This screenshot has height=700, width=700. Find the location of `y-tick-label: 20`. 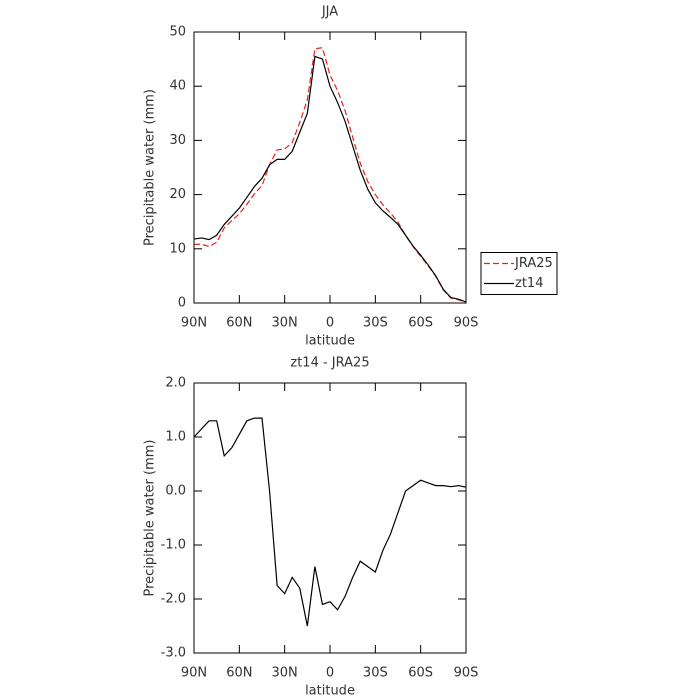

y-tick-label: 20 is located at coordinates (177, 194).